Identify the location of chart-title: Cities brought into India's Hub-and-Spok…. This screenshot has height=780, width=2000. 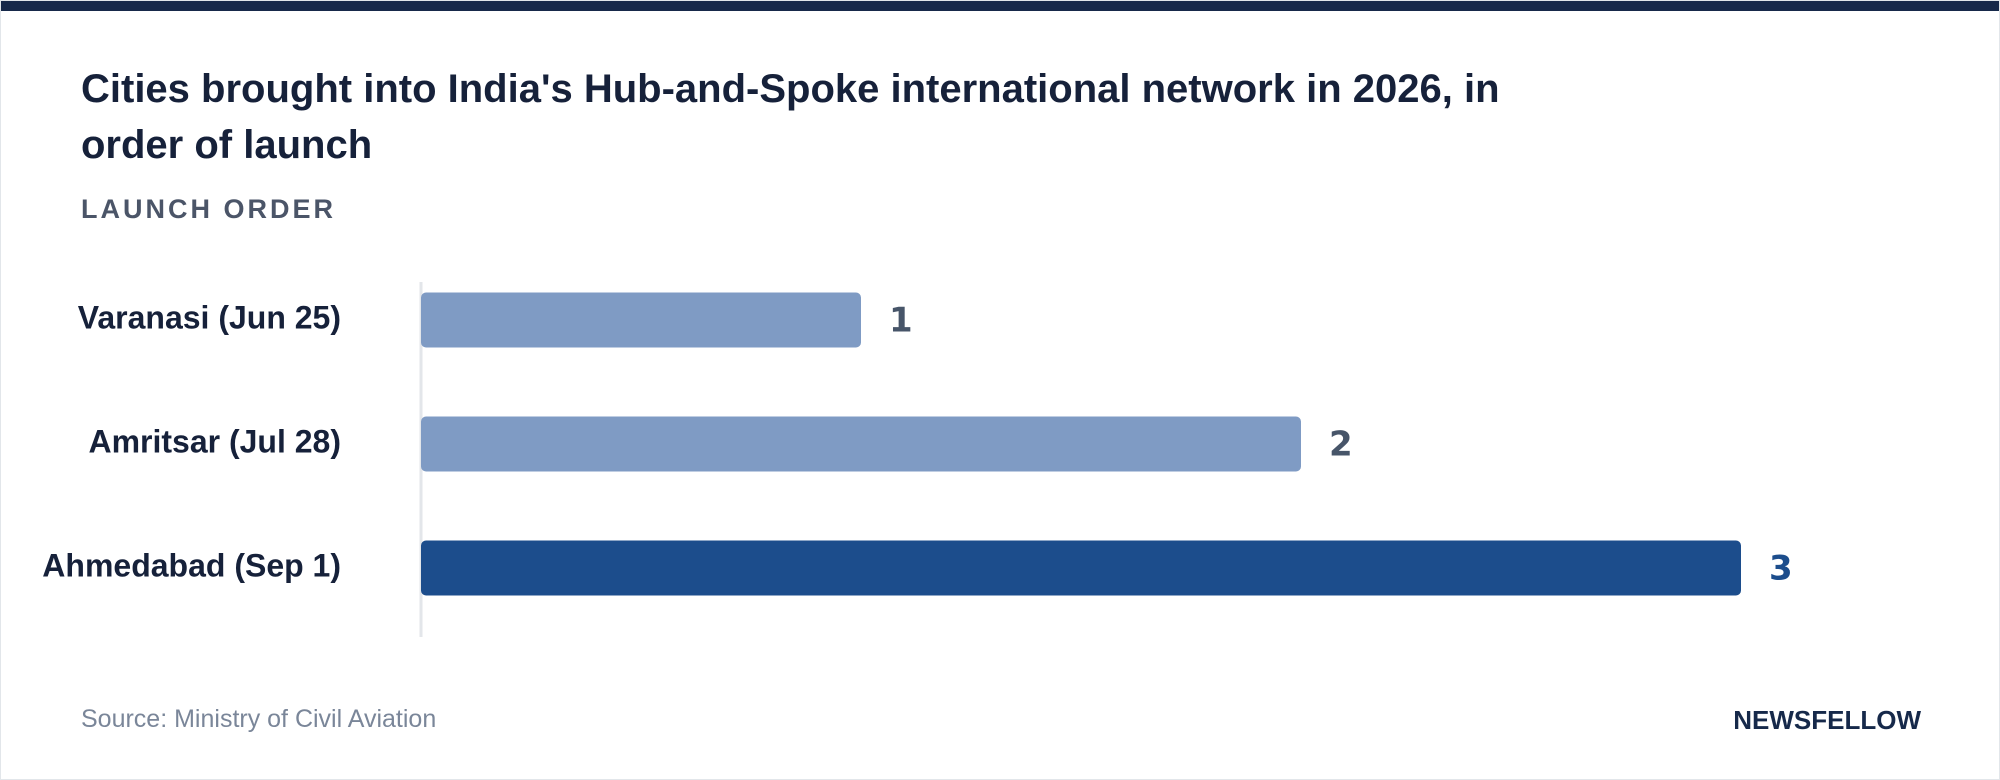
(790, 117).